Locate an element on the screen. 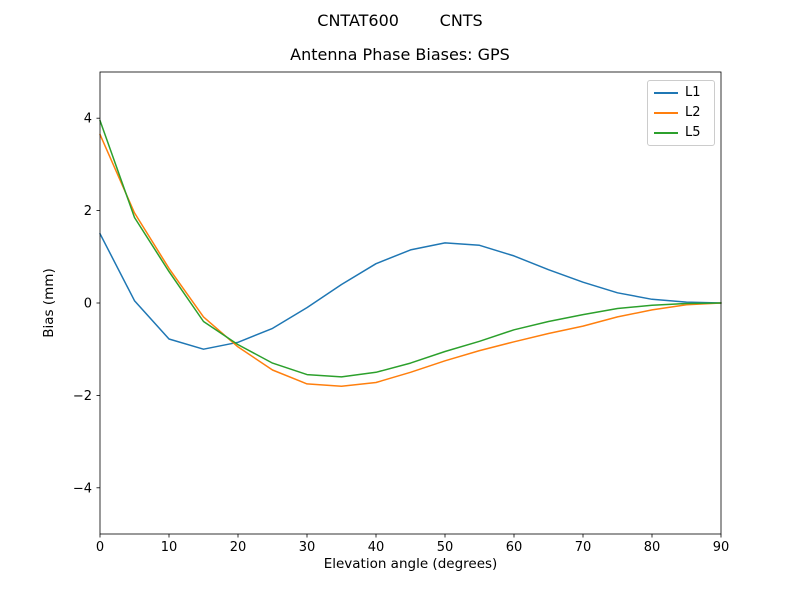 The image size is (800, 600). legend-item-l1: L1 is located at coordinates (680, 93).